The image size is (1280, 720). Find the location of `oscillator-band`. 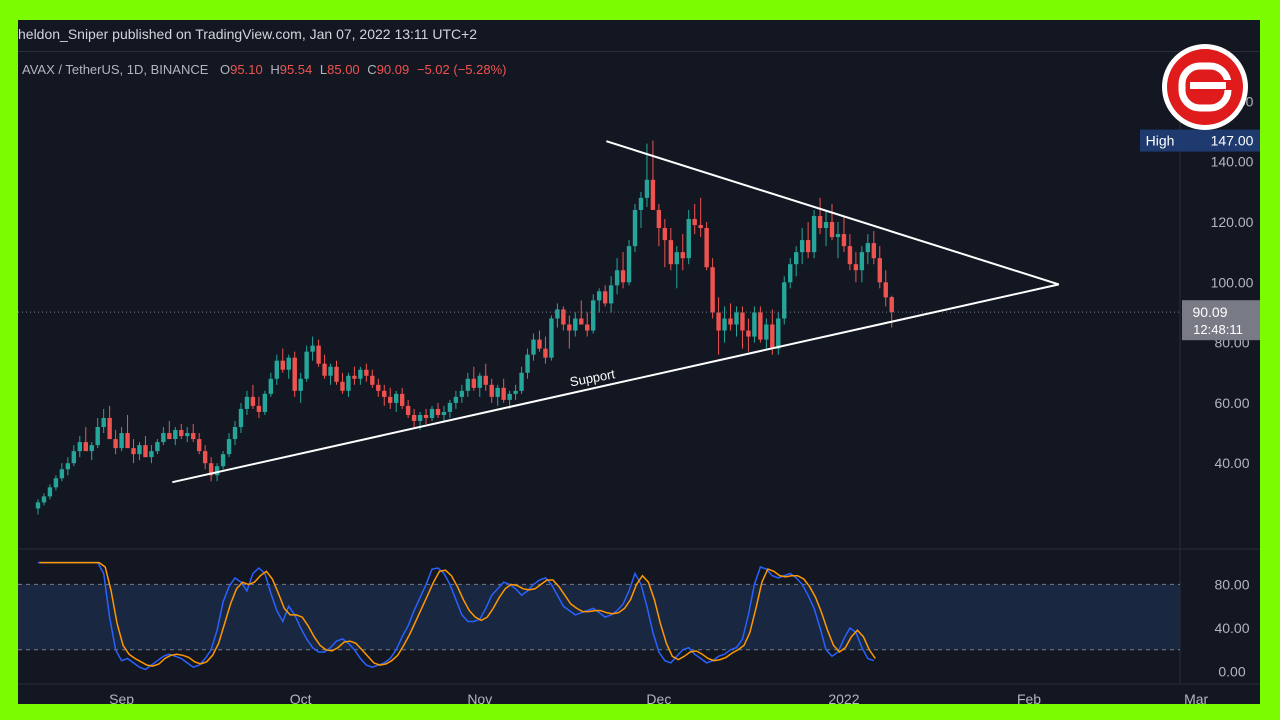

oscillator-band is located at coordinates (599, 617).